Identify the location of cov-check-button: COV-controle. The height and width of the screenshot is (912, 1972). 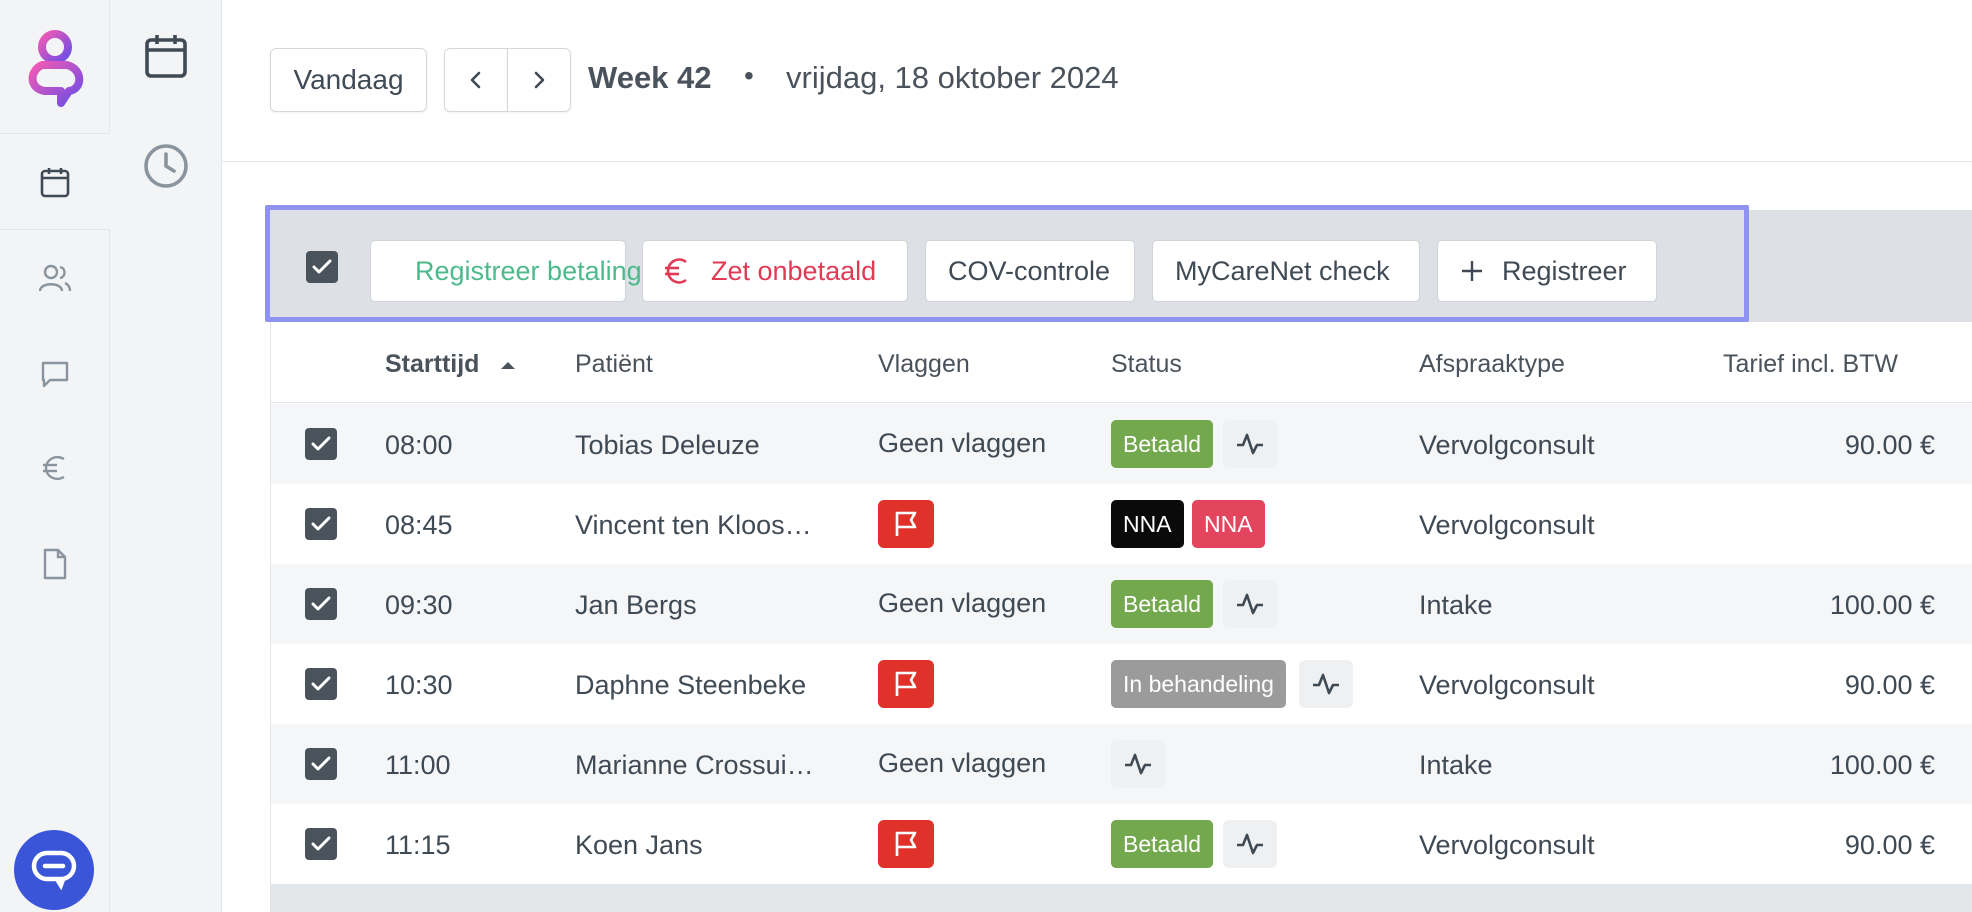
(1030, 271).